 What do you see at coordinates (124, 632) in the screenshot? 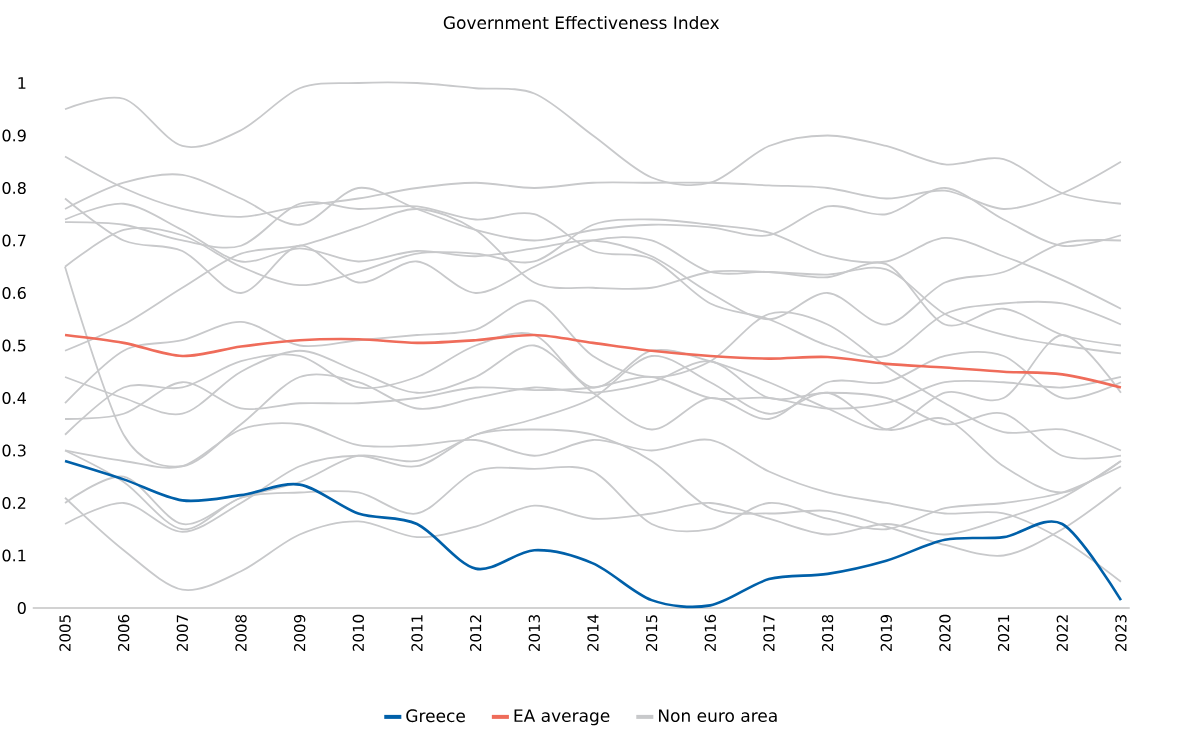
I see `x-tick-label: 2006` at bounding box center [124, 632].